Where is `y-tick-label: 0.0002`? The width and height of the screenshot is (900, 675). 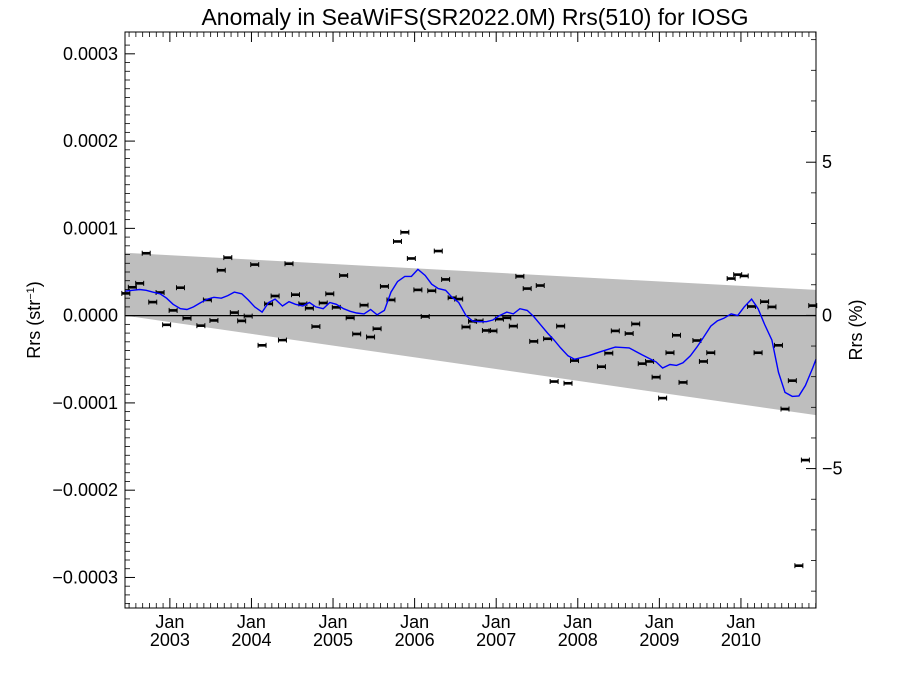
y-tick-label: 0.0002 is located at coordinates (90, 141).